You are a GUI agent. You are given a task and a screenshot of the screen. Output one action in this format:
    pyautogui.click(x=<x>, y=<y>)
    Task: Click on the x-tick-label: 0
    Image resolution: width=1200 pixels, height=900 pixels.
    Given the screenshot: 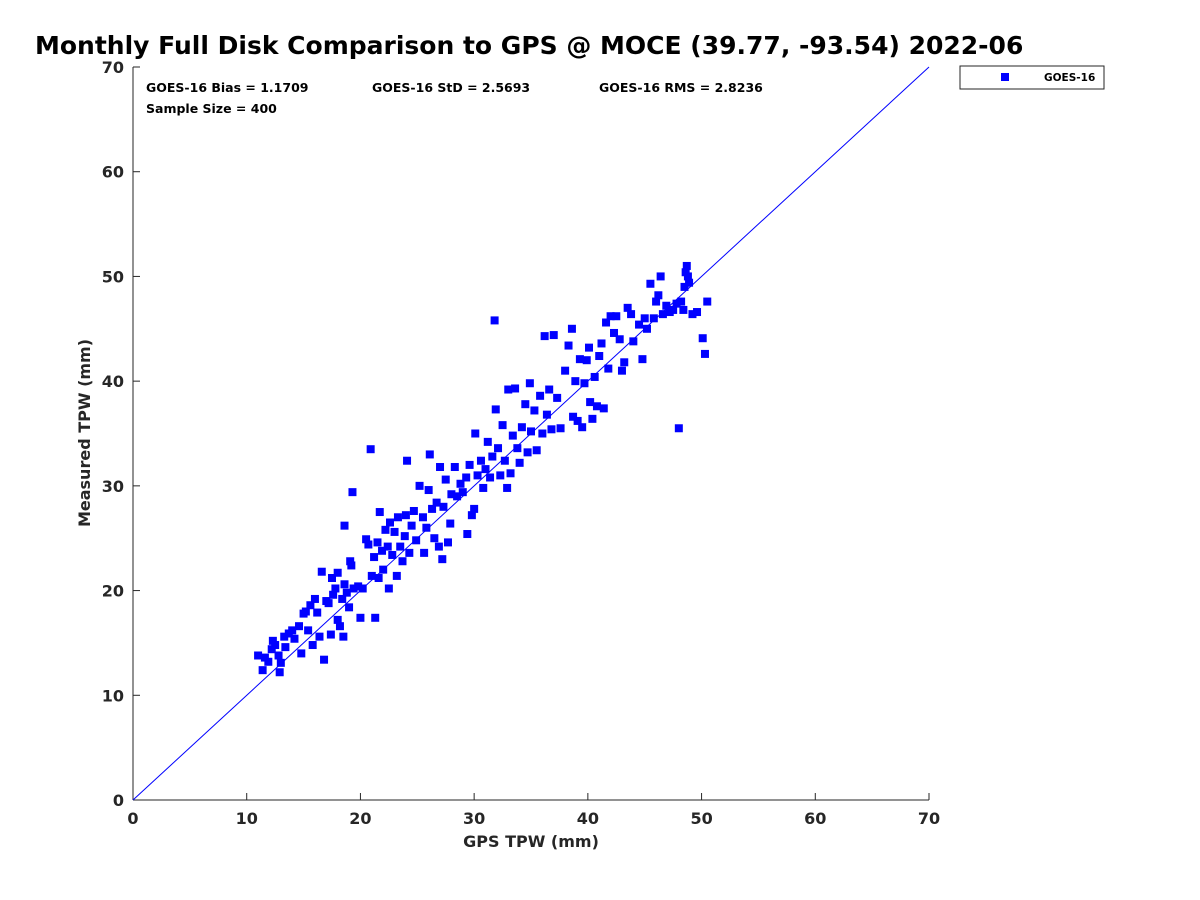 What is the action you would take?
    pyautogui.click(x=132, y=818)
    